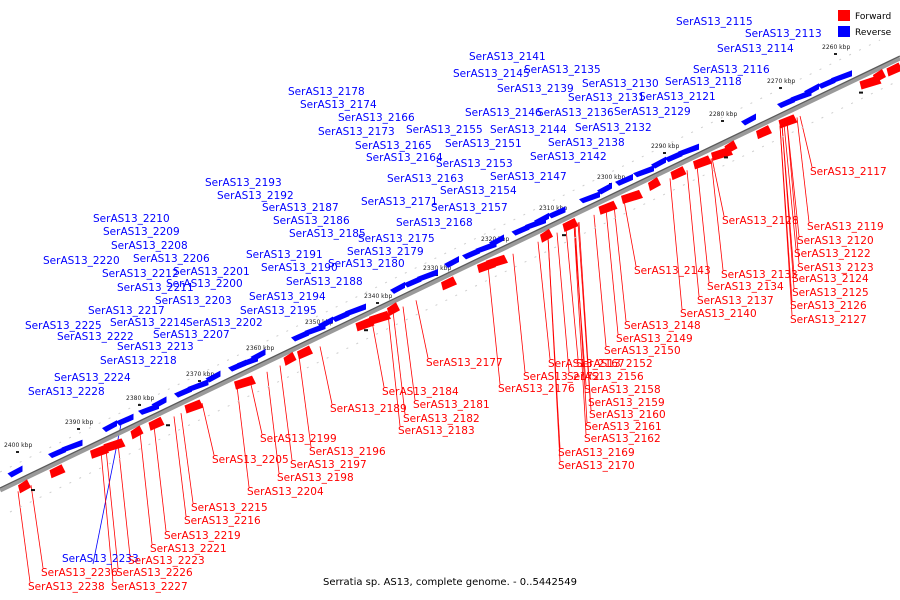  I want to click on gene-label: SerAS13_2213, so click(155, 347).